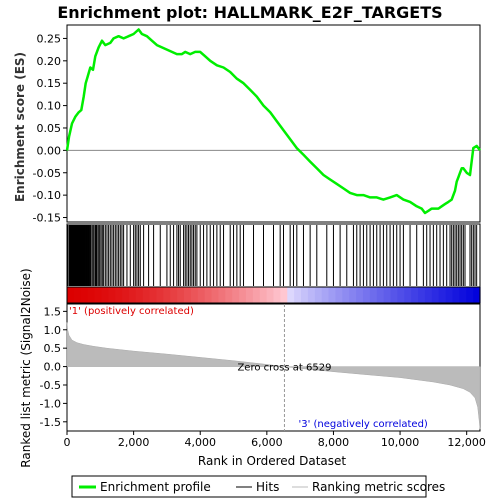 This screenshot has height=500, width=500. I want to click on legend-enrichment-label: Enrichment profile, so click(155, 487).